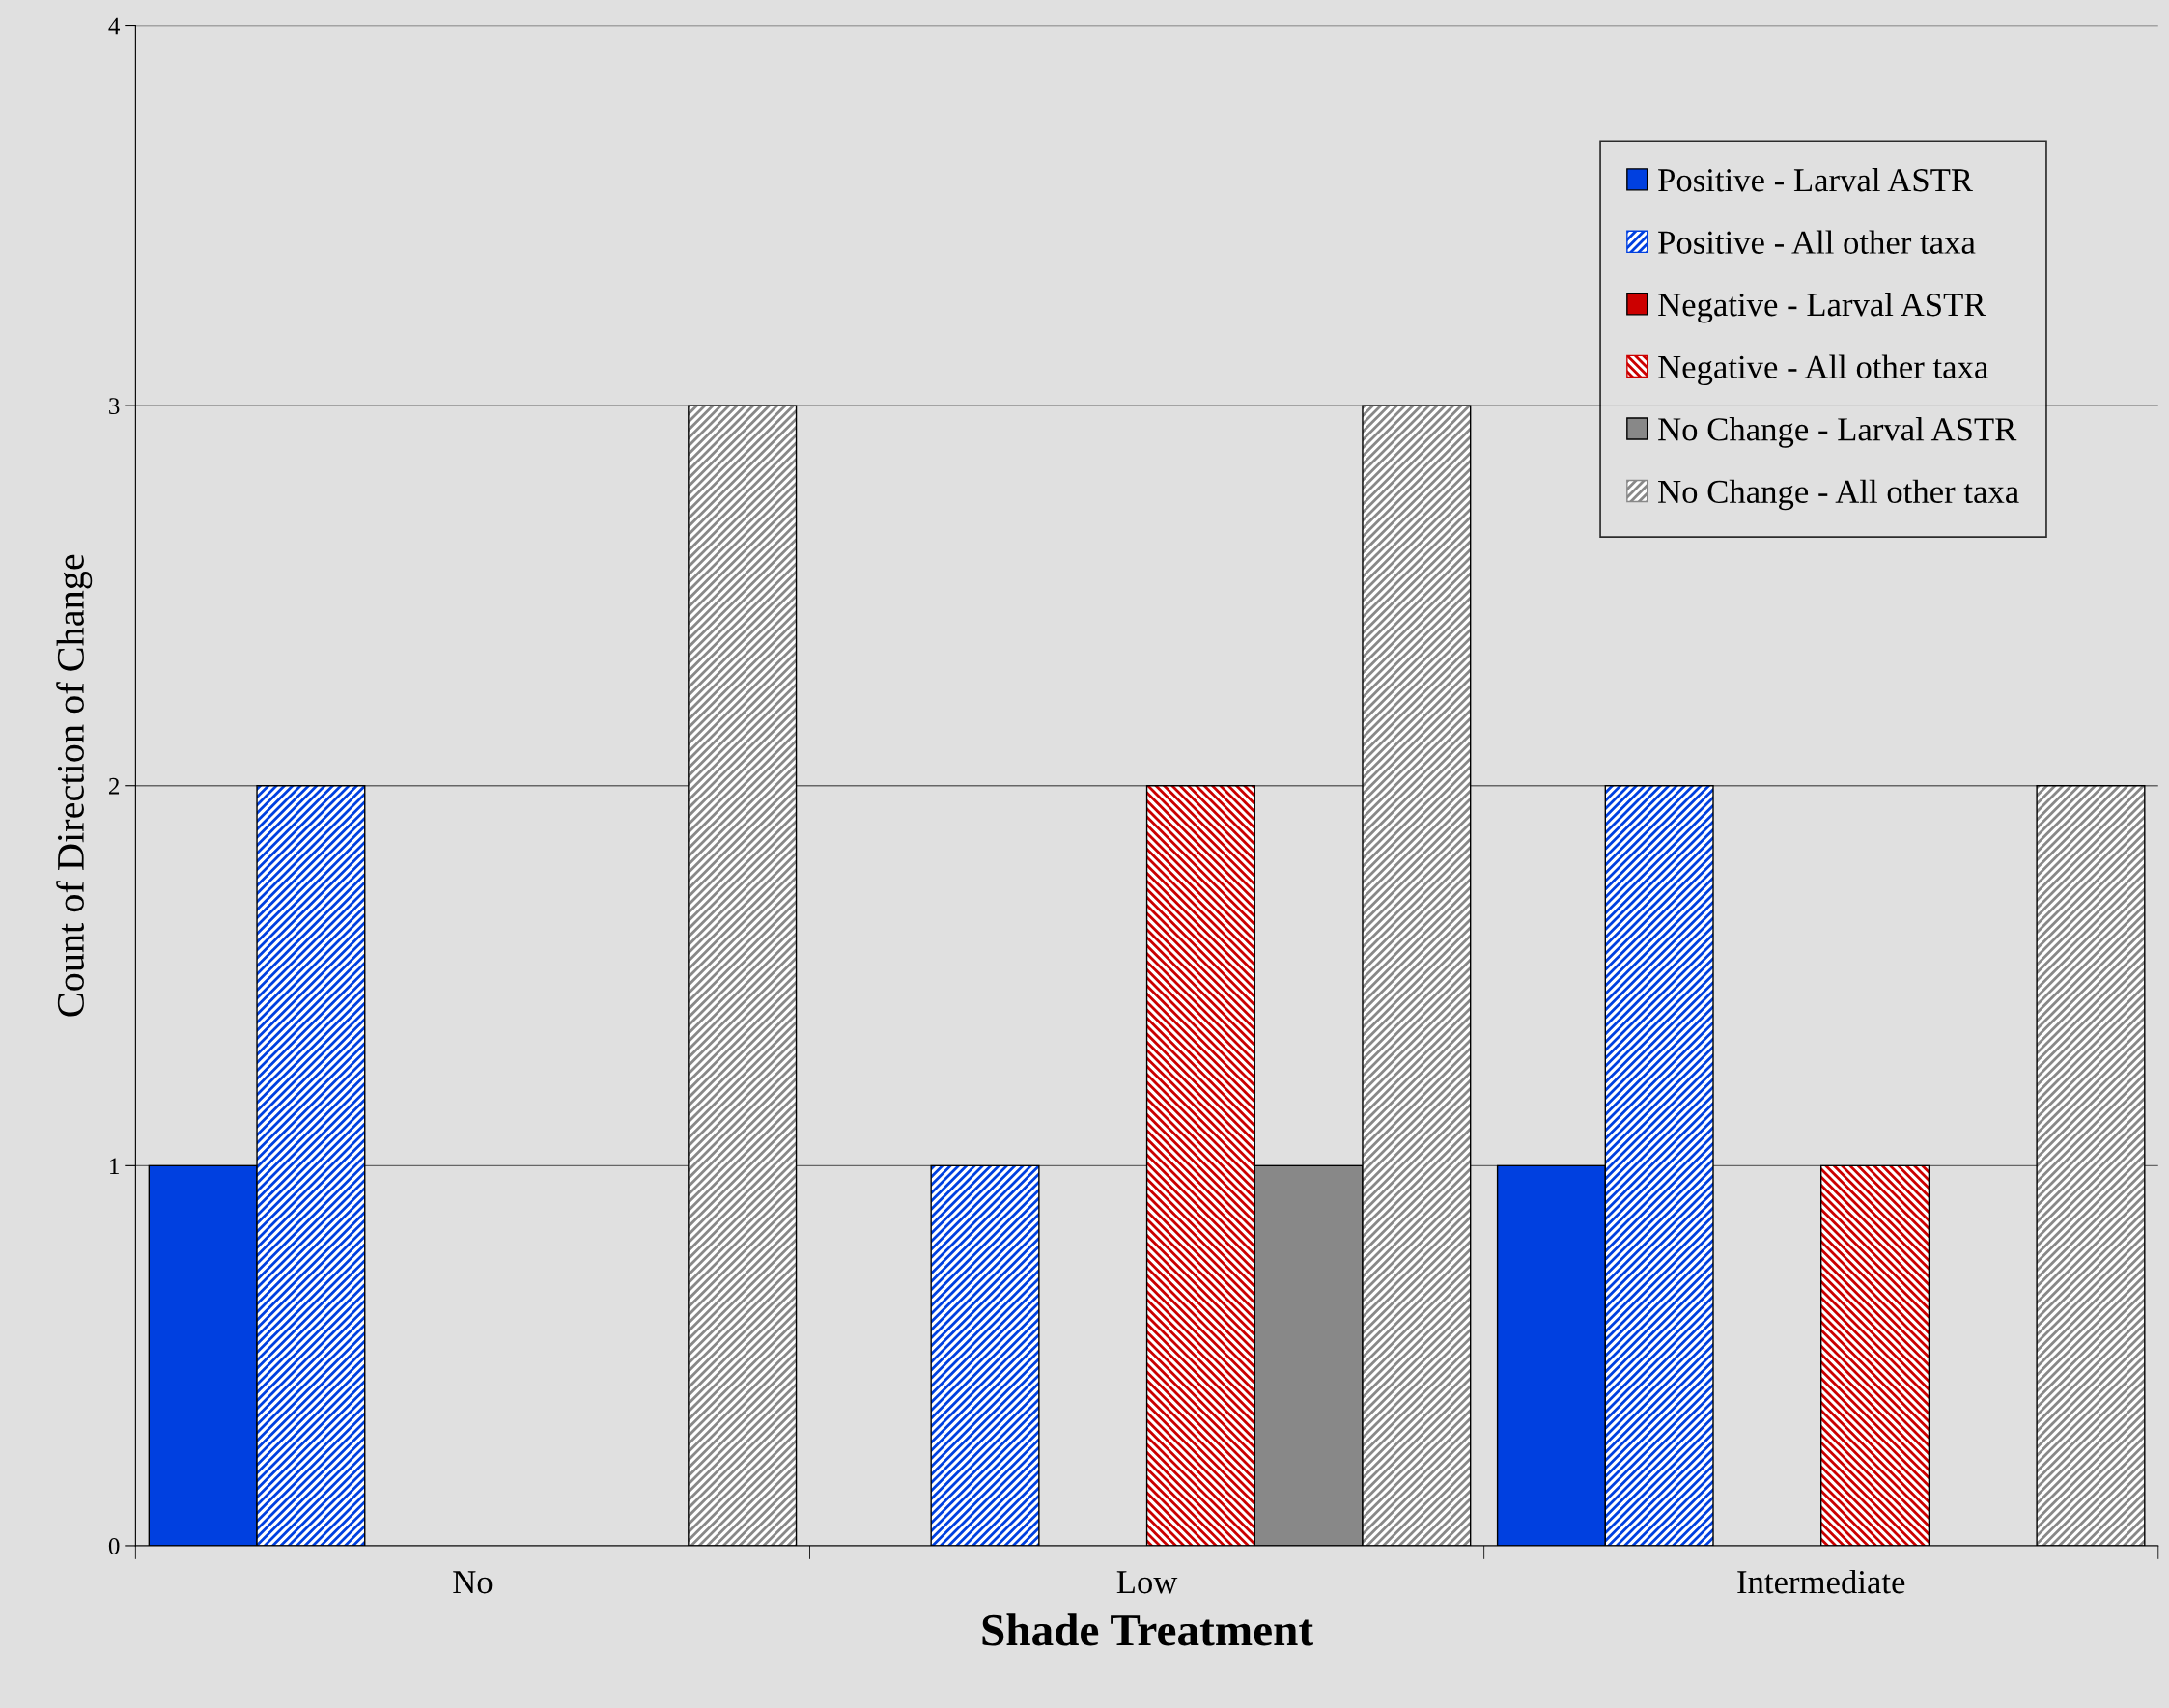 The height and width of the screenshot is (1708, 2169). I want to click on x-axis-title: Shade Treatment, so click(1147, 1630).